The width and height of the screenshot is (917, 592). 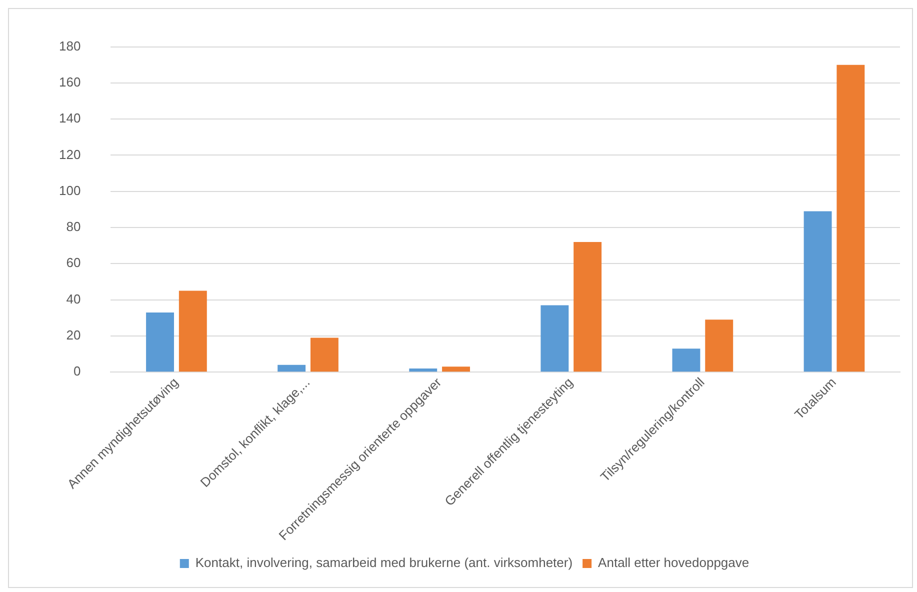 What do you see at coordinates (73, 298) in the screenshot?
I see `y-tick-label: 40` at bounding box center [73, 298].